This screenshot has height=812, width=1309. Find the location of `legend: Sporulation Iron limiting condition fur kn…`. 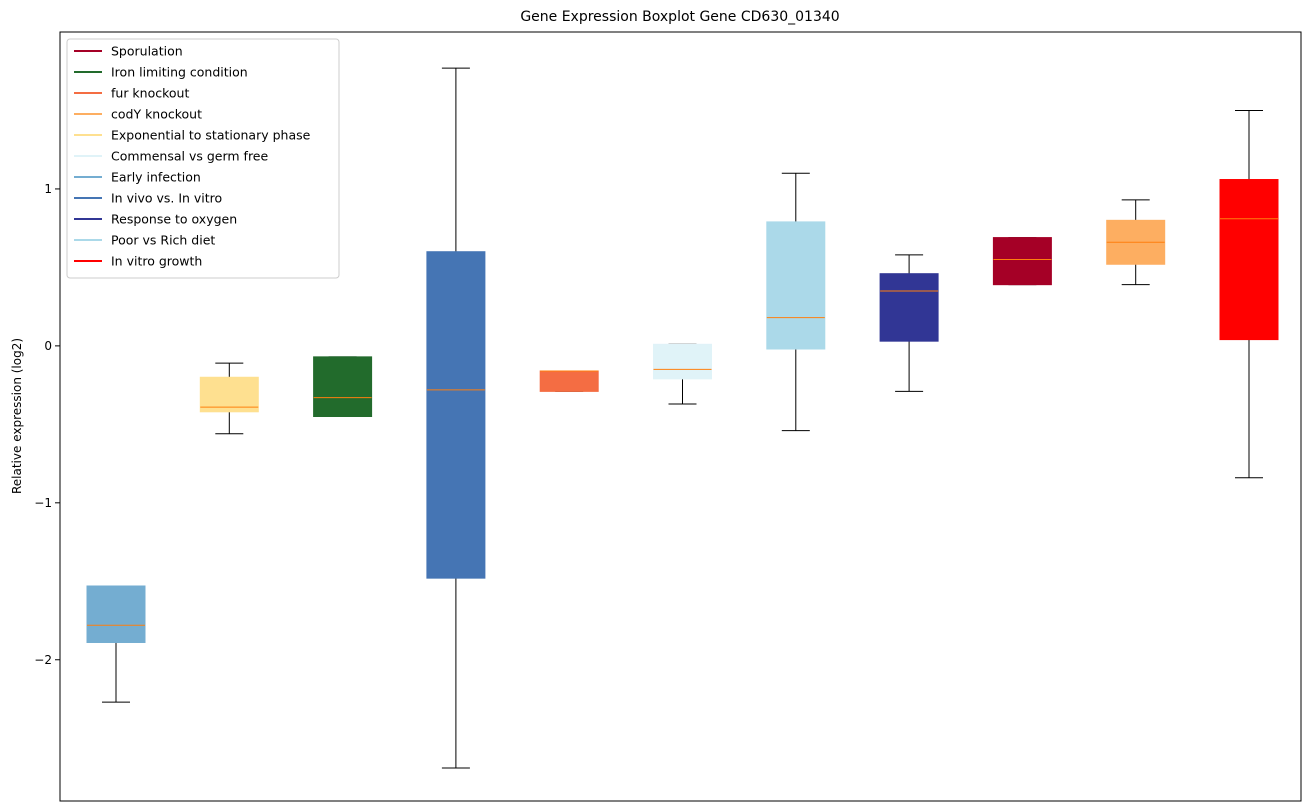

legend: Sporulation Iron limiting condition fur kn… is located at coordinates (203, 158).